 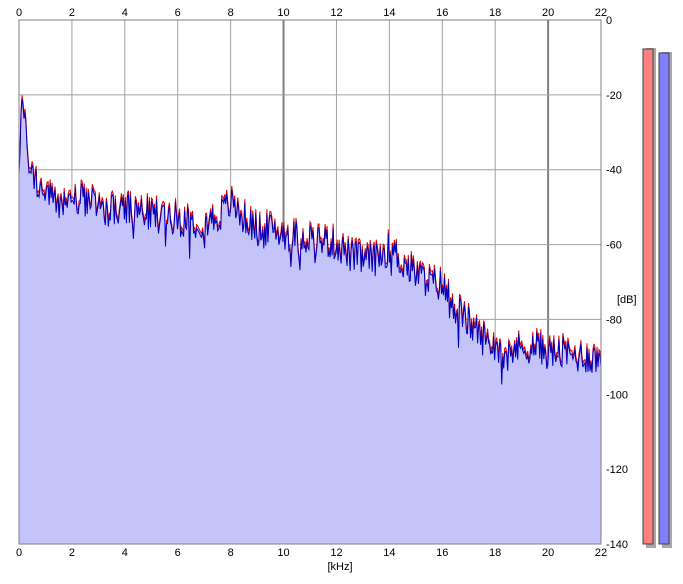 I want to click on x-tick-label-bottom: 0, so click(x=19, y=553).